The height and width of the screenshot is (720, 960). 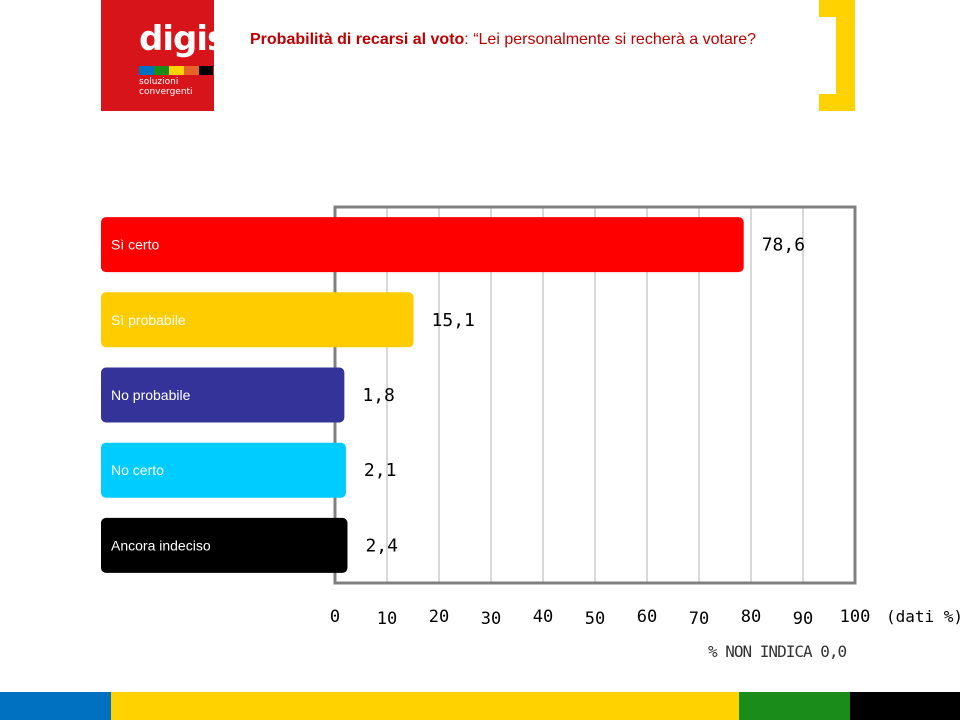 What do you see at coordinates (439, 617) in the screenshot?
I see `x-tick-label: 20` at bounding box center [439, 617].